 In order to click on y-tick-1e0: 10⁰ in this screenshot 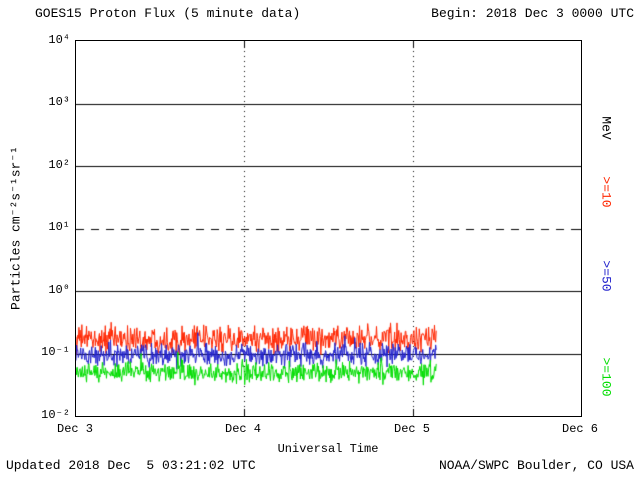, I will do `click(59, 290)`.